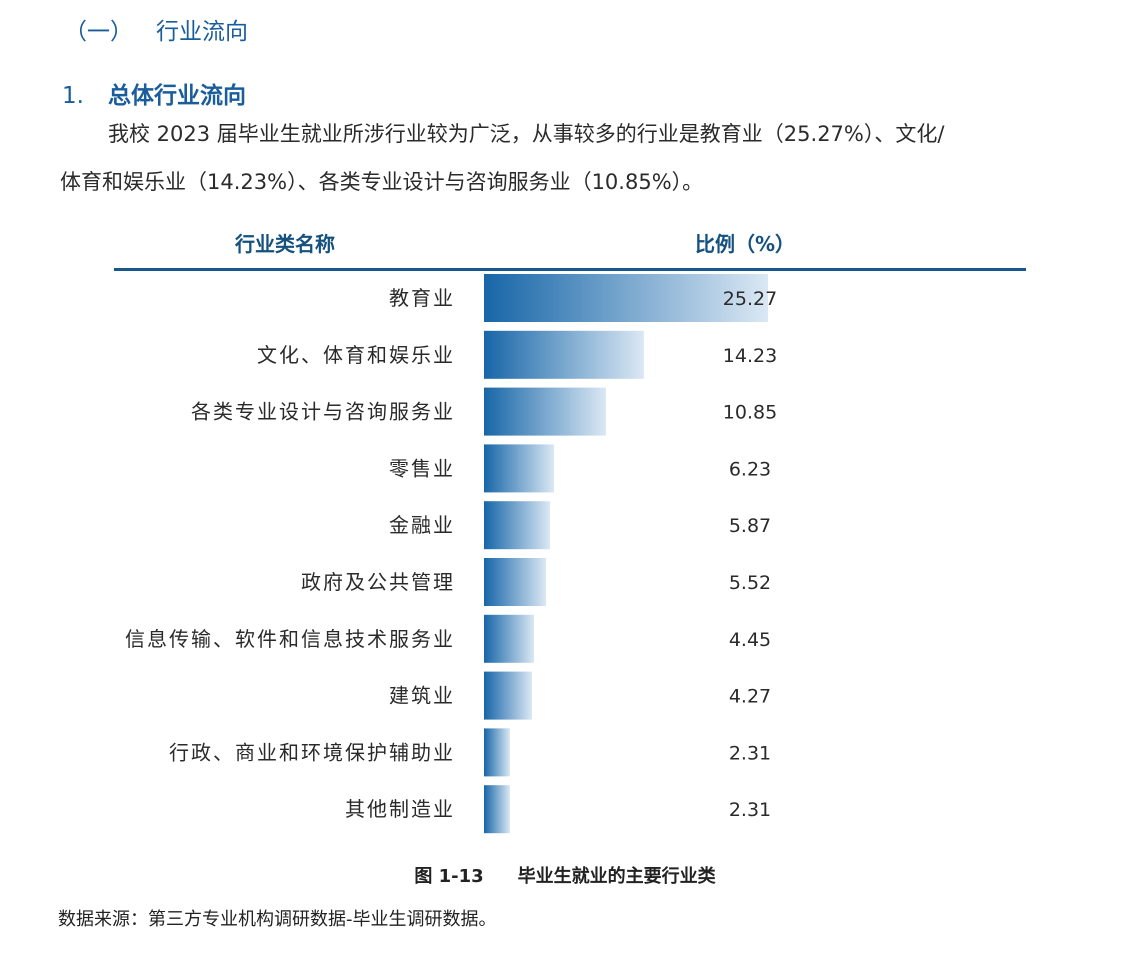 This screenshot has width=1130, height=976. Describe the element at coordinates (98, 32) in the screenshot. I see `section-number: （一）` at that location.